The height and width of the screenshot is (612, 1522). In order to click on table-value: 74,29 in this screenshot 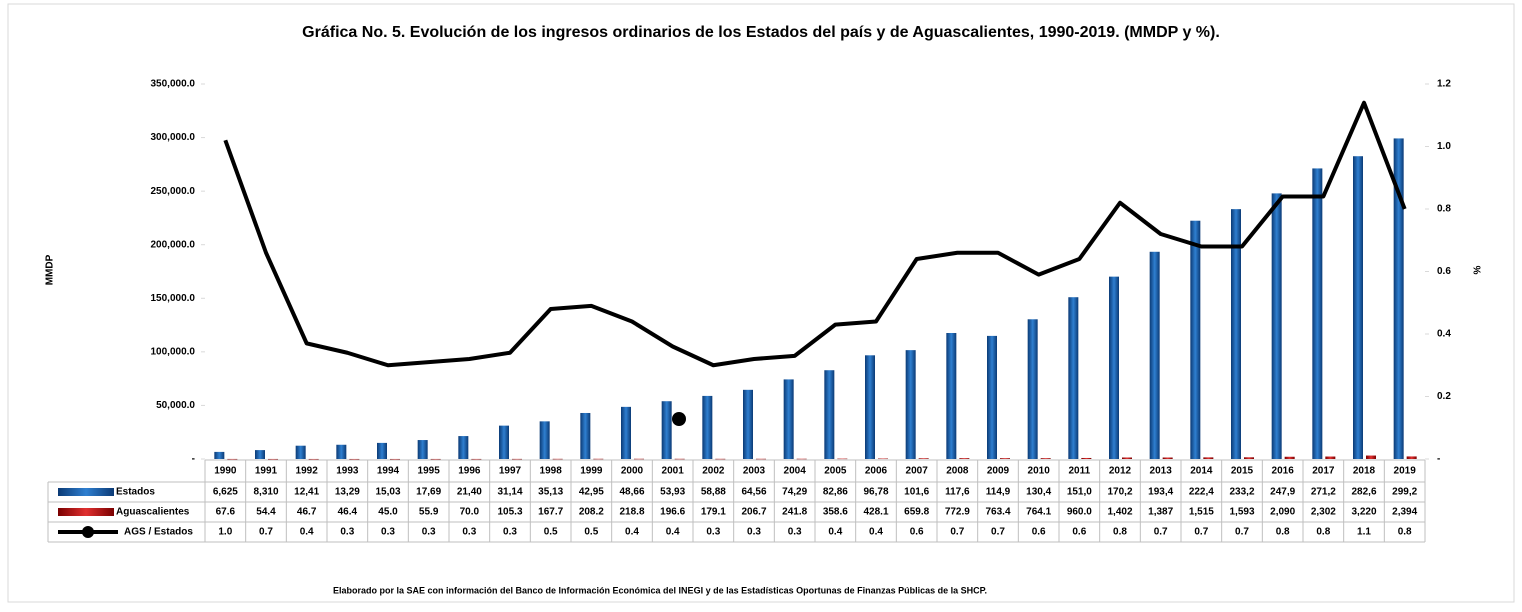, I will do `click(794, 492)`.